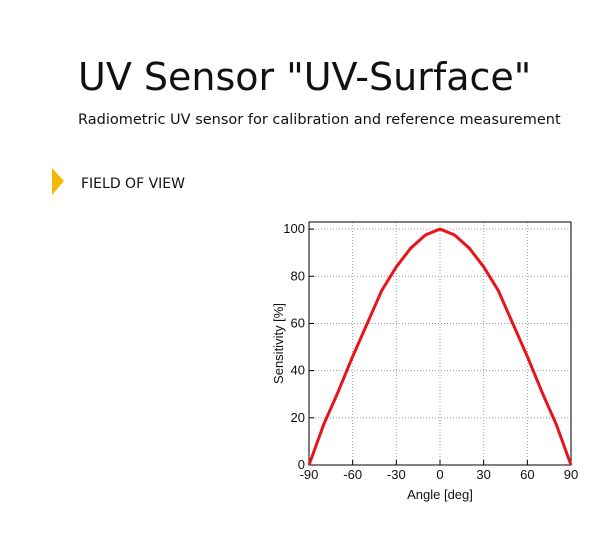  I want to click on section-marker, so click(58, 181).